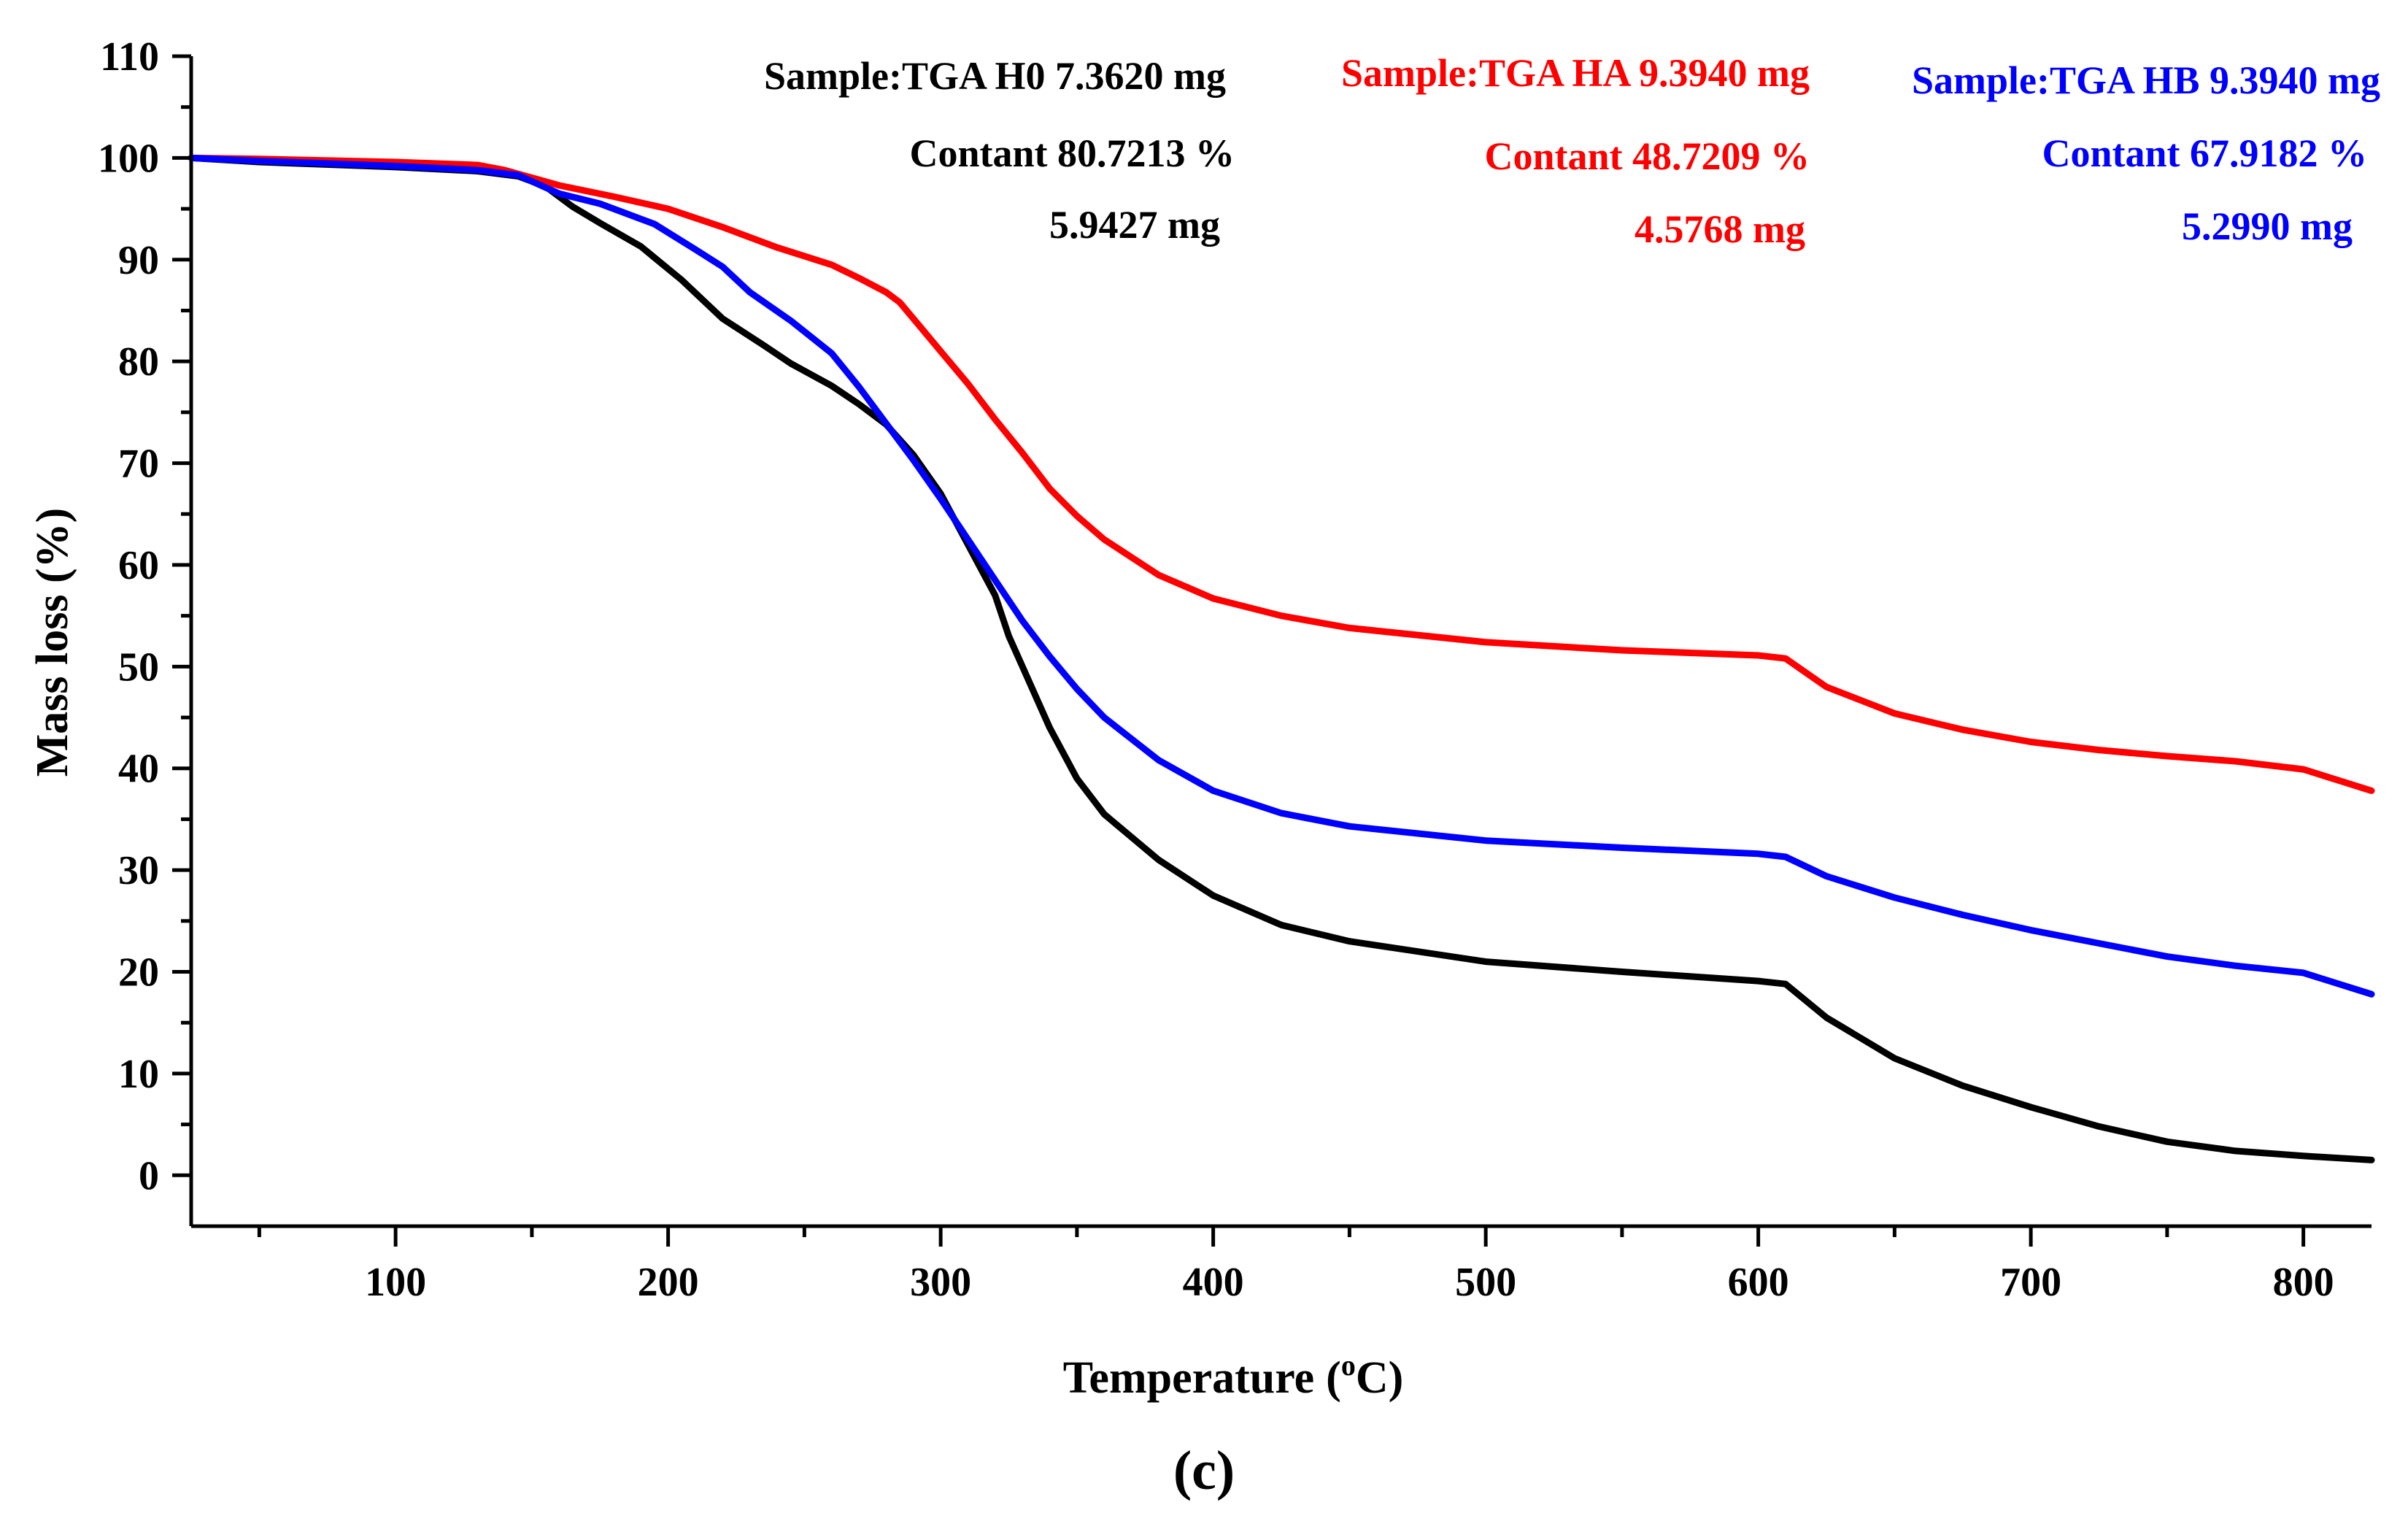 Image resolution: width=2408 pixels, height=1513 pixels. What do you see at coordinates (2030, 1282) in the screenshot?
I see `x-tick-label: 700` at bounding box center [2030, 1282].